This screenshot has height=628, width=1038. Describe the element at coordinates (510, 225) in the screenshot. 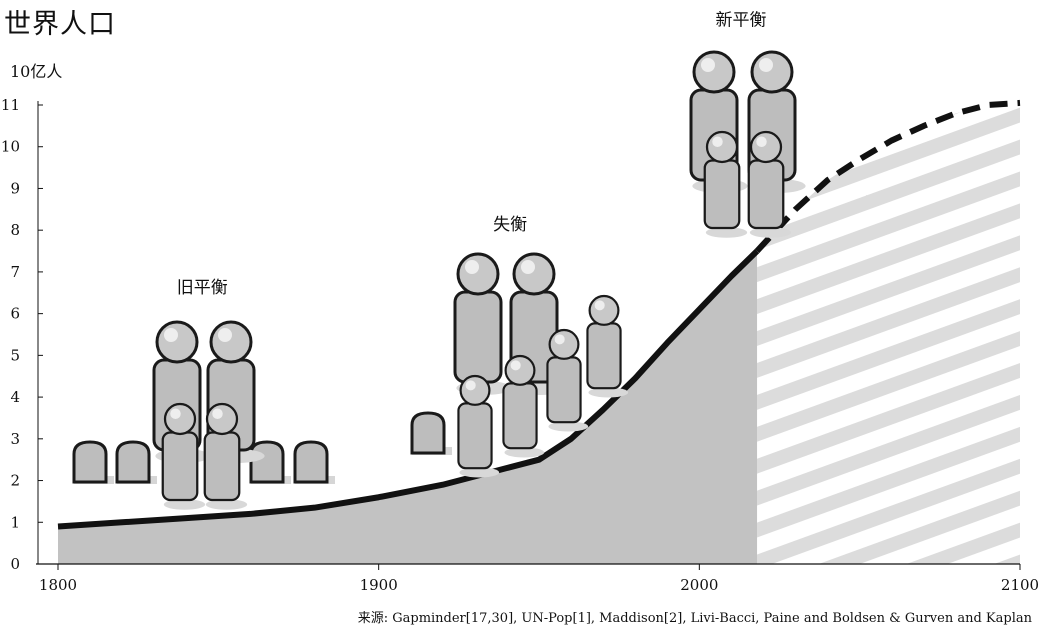

I see `phase-label: 失衡` at that location.